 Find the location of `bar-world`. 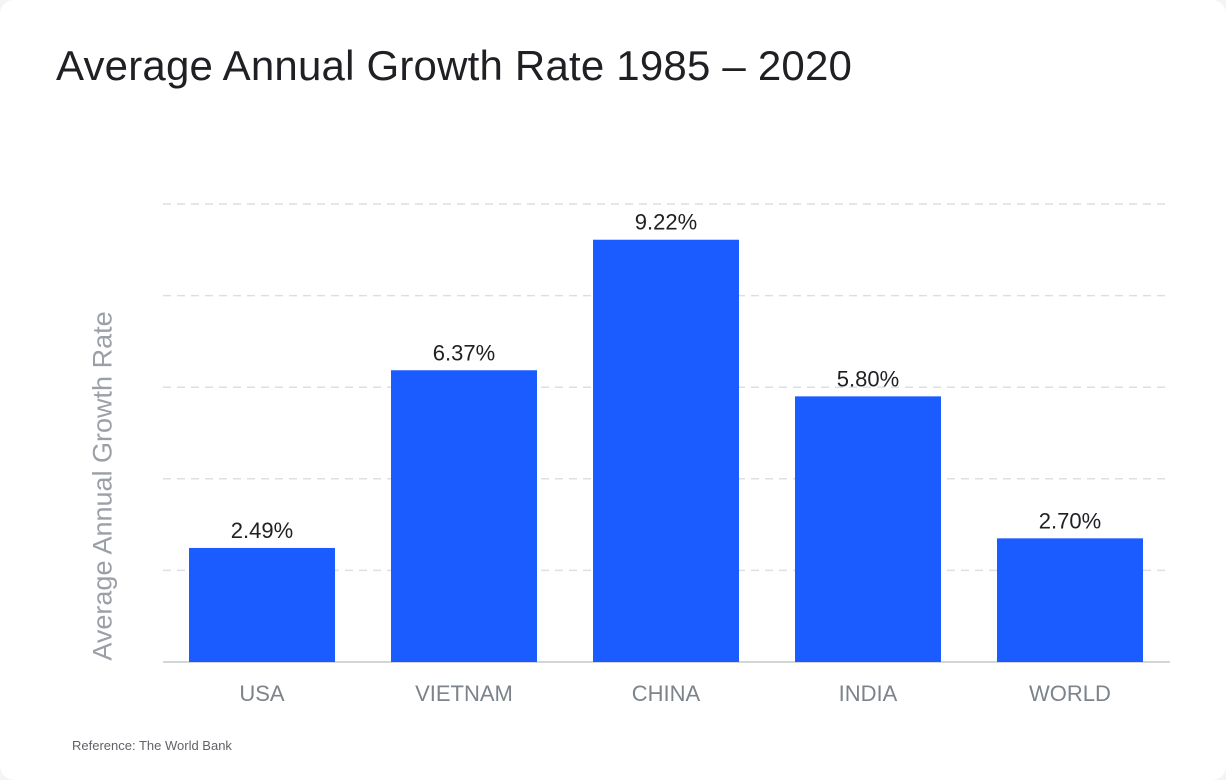

bar-world is located at coordinates (1070, 600).